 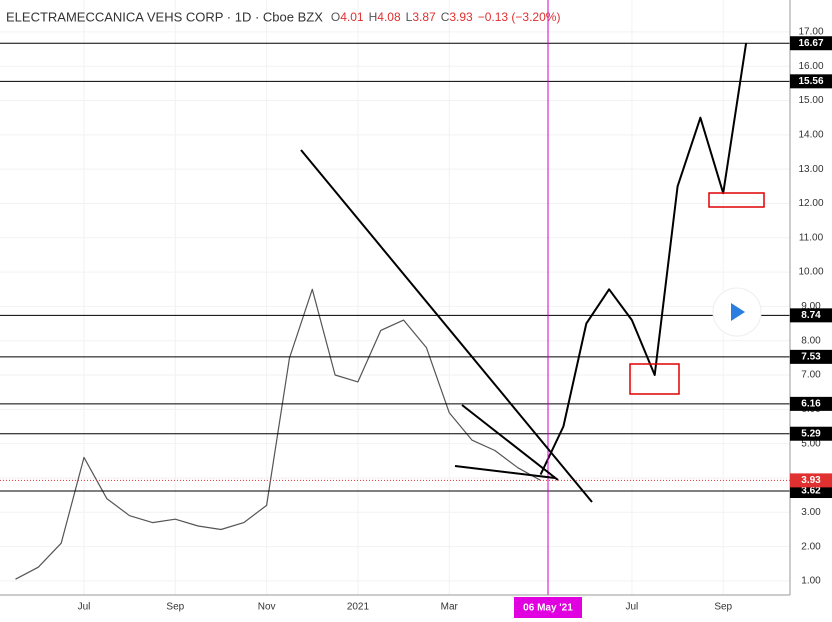 What do you see at coordinates (810, 32) in the screenshot?
I see `y-tick-label: 17.00` at bounding box center [810, 32].